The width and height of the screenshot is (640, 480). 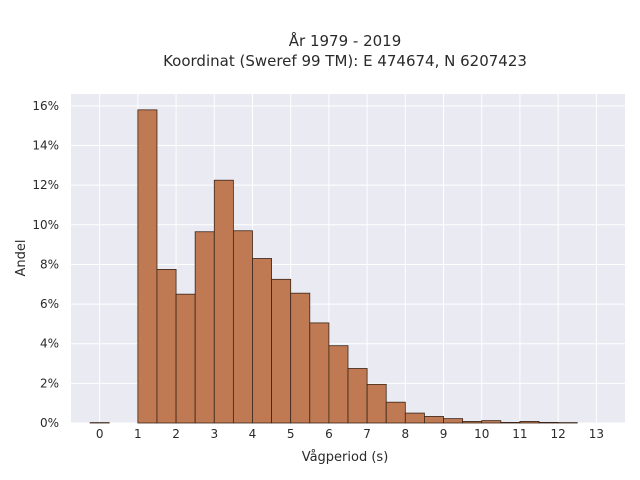 I want to click on y-tick-label: 2%, so click(x=49, y=383).